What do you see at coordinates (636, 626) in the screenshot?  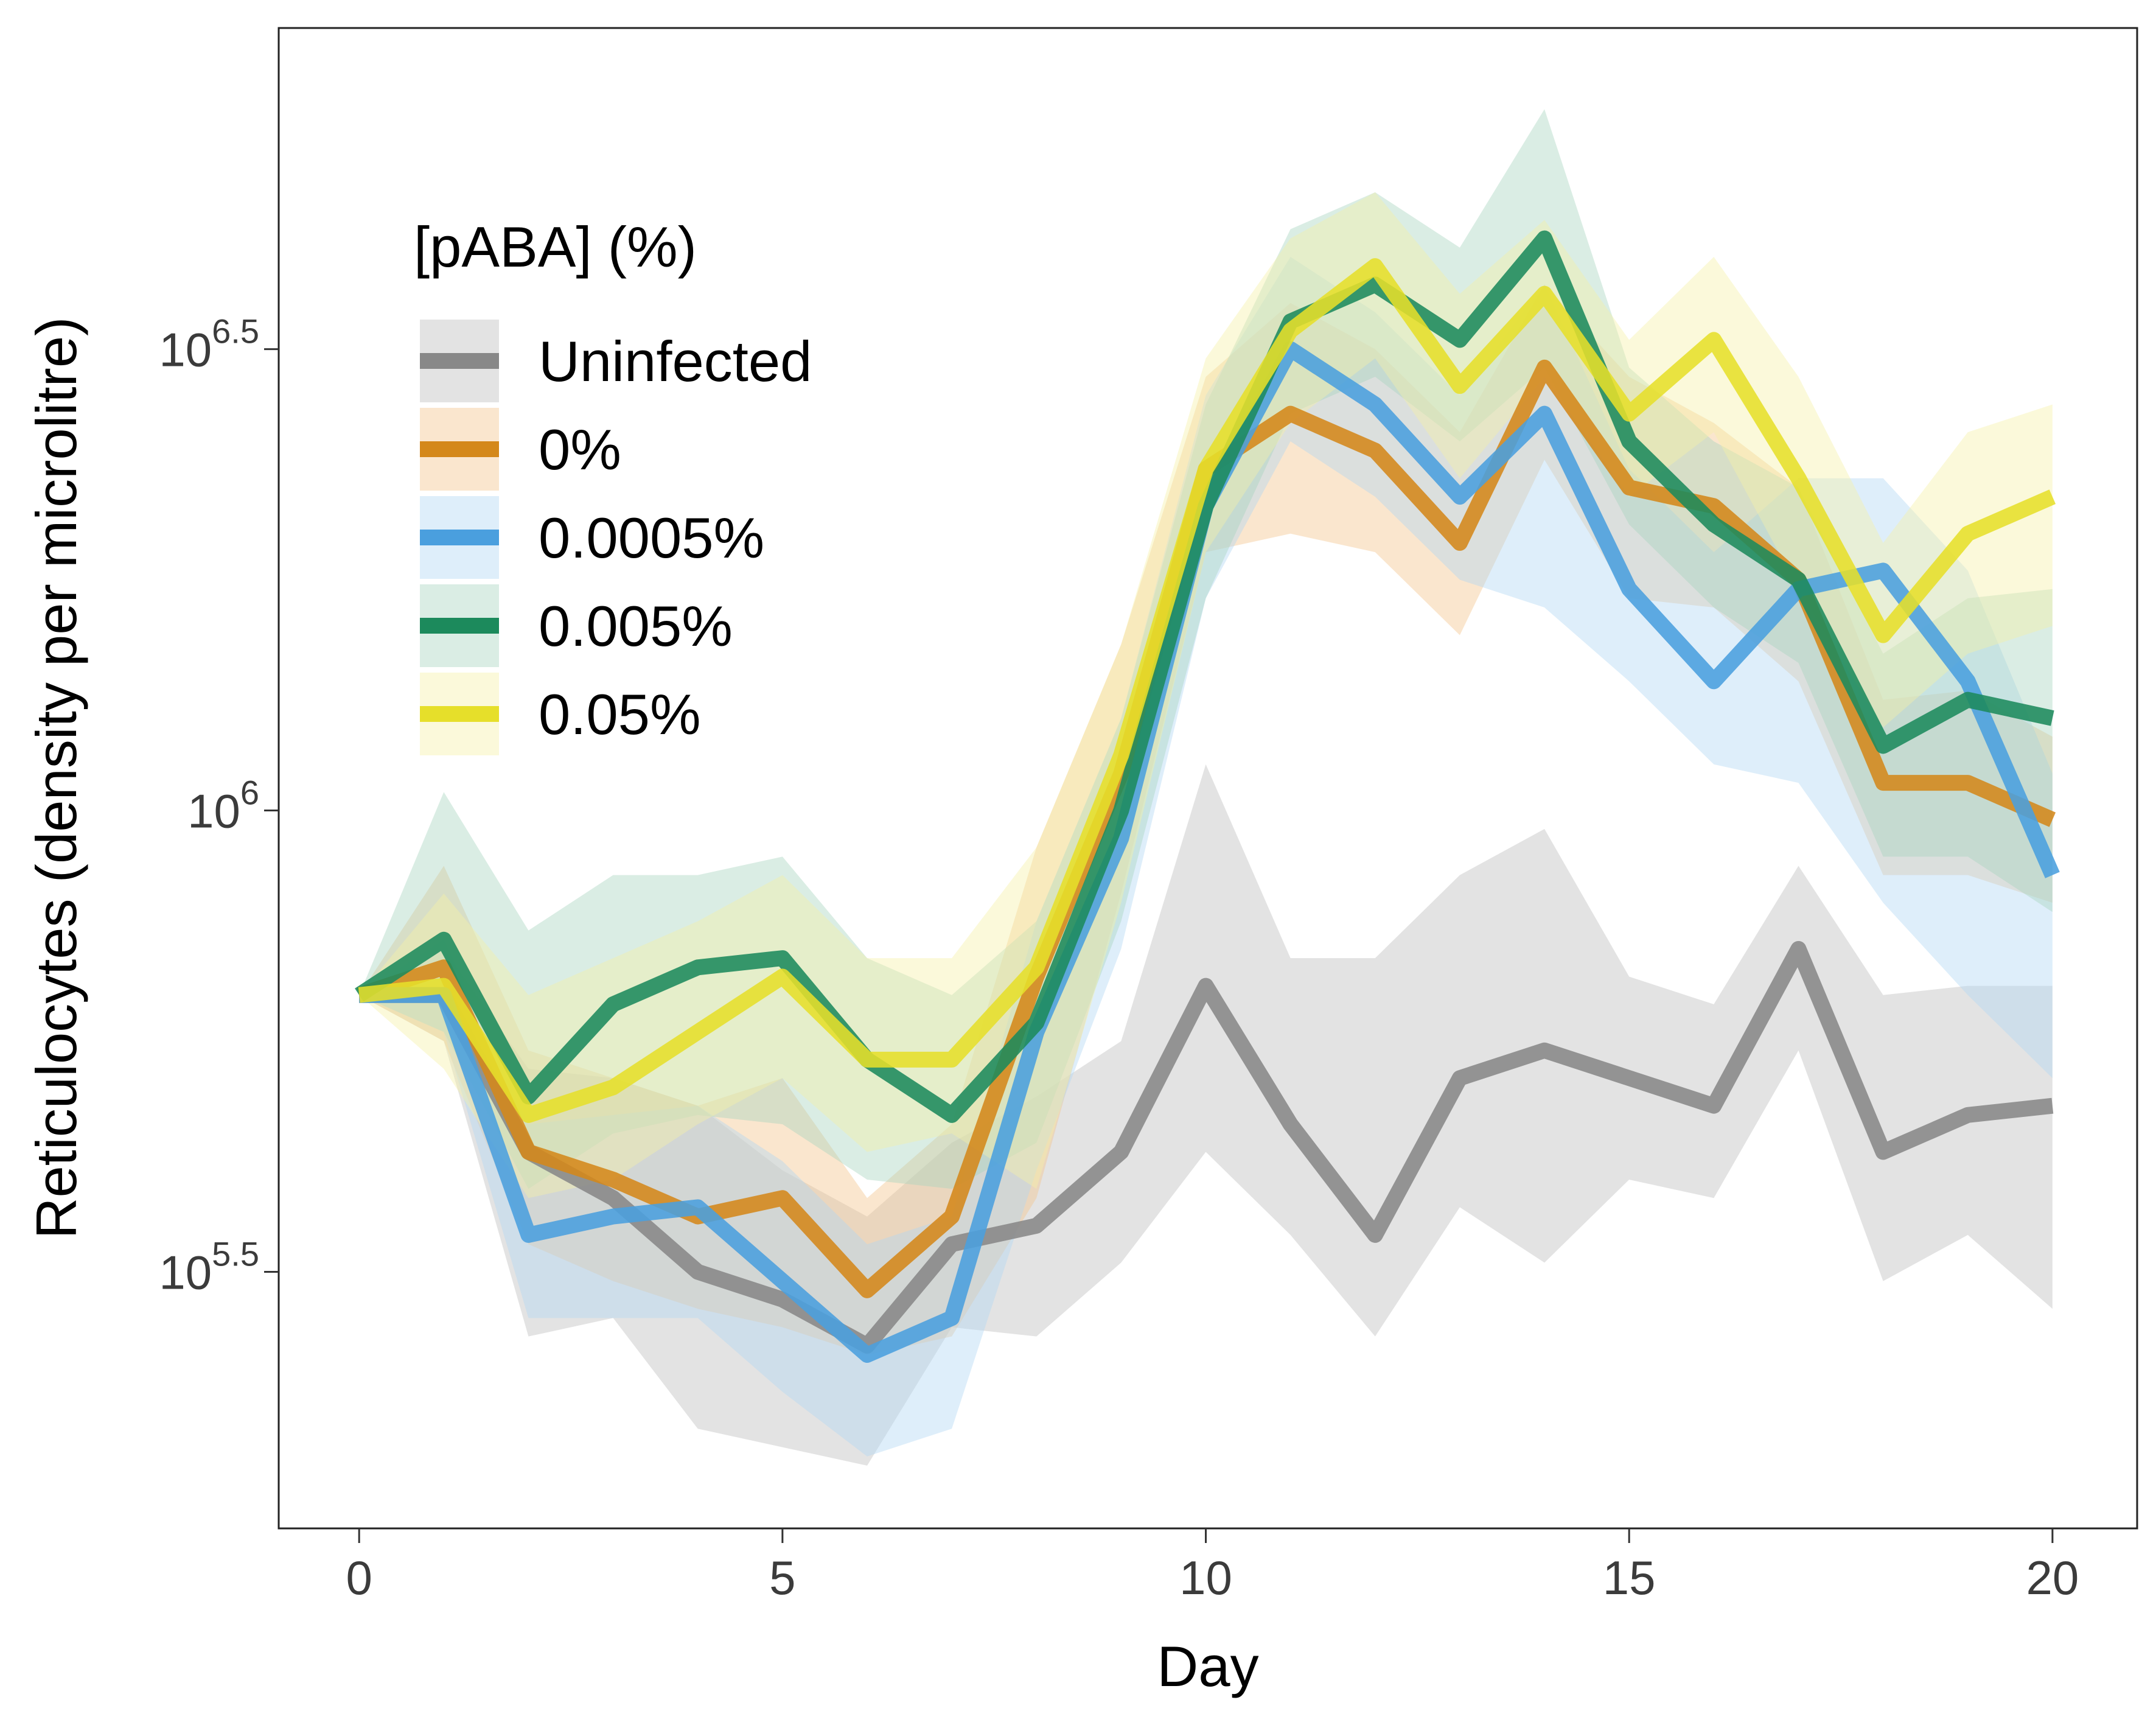 I see `legend-label-0-005: 0.005%` at bounding box center [636, 626].